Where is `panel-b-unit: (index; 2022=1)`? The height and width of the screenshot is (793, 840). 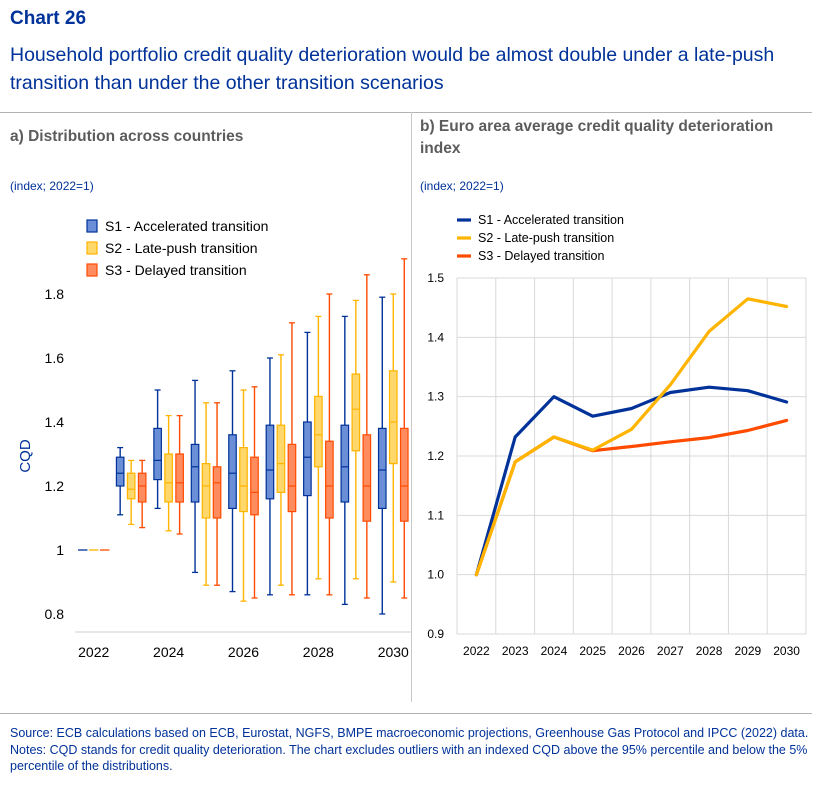
panel-b-unit: (index; 2022=1) is located at coordinates (462, 186).